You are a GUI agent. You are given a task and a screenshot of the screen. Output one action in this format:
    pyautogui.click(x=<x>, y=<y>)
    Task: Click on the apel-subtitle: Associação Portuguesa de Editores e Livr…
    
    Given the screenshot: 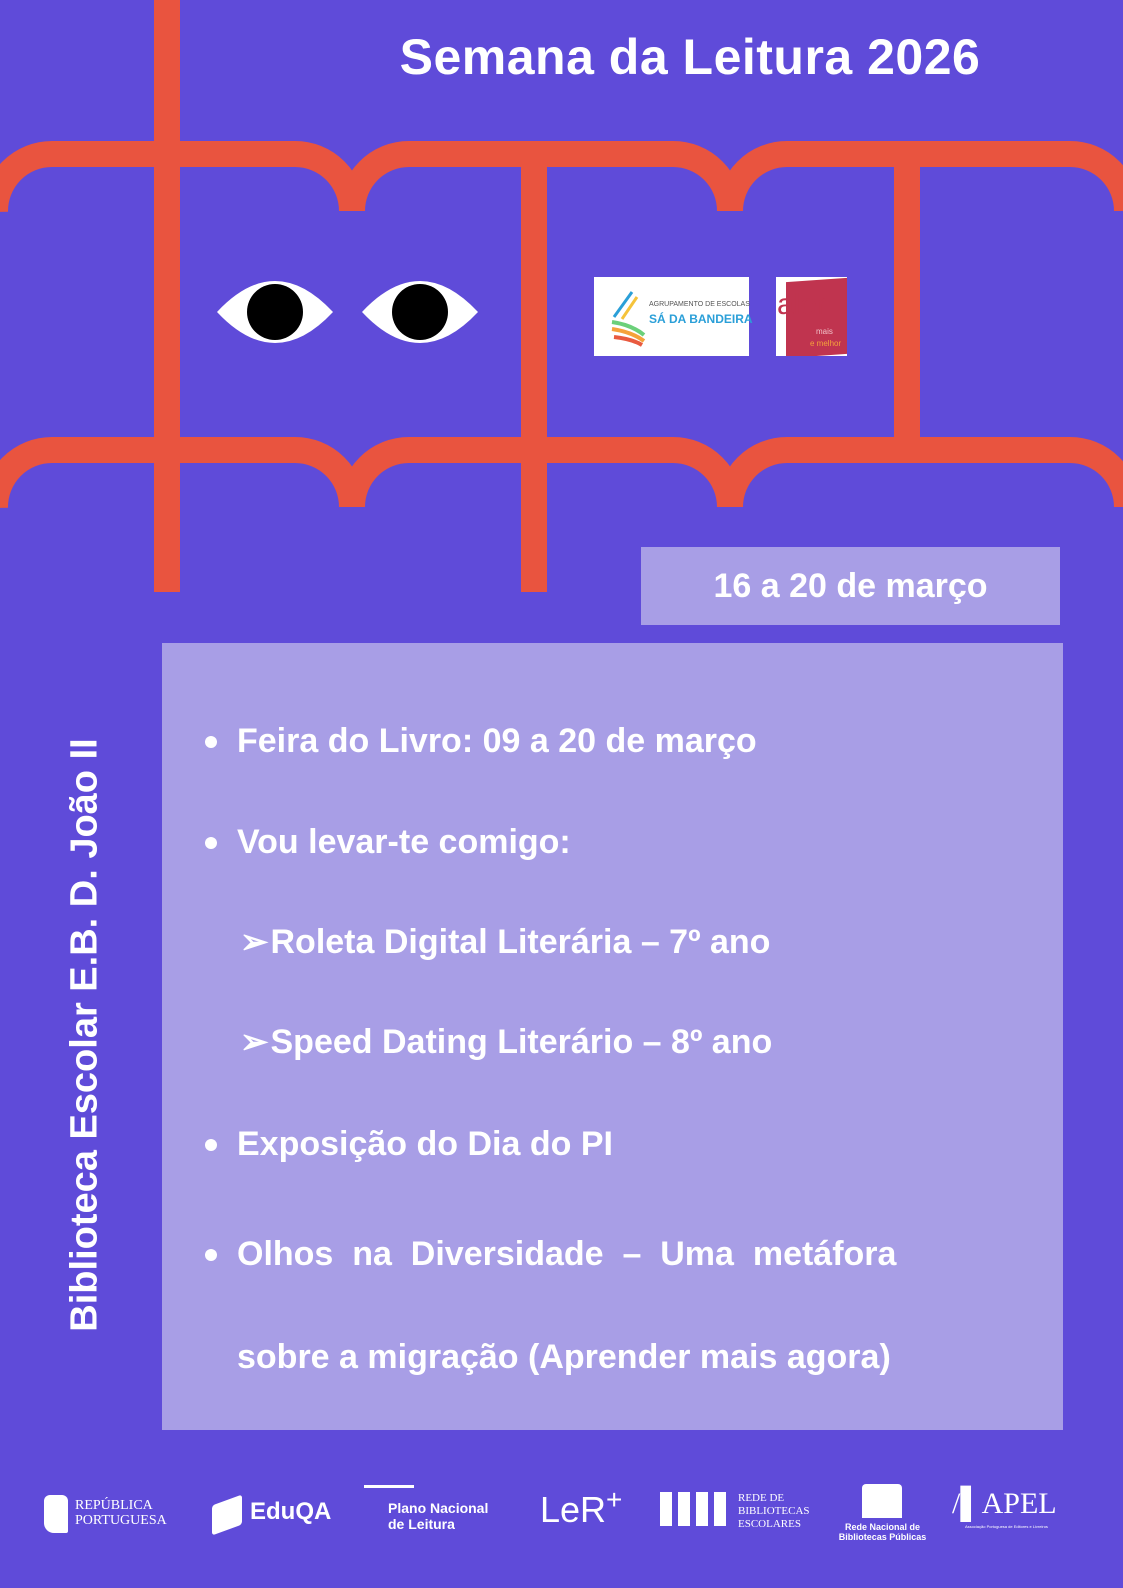 What is the action you would take?
    pyautogui.click(x=1006, y=1526)
    